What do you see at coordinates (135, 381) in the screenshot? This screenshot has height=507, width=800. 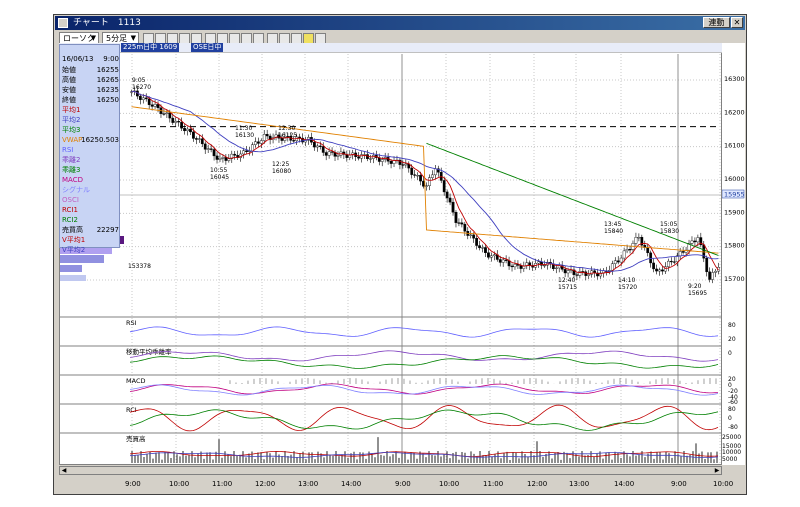 I see `sub-panel-title: MACD` at bounding box center [135, 381].